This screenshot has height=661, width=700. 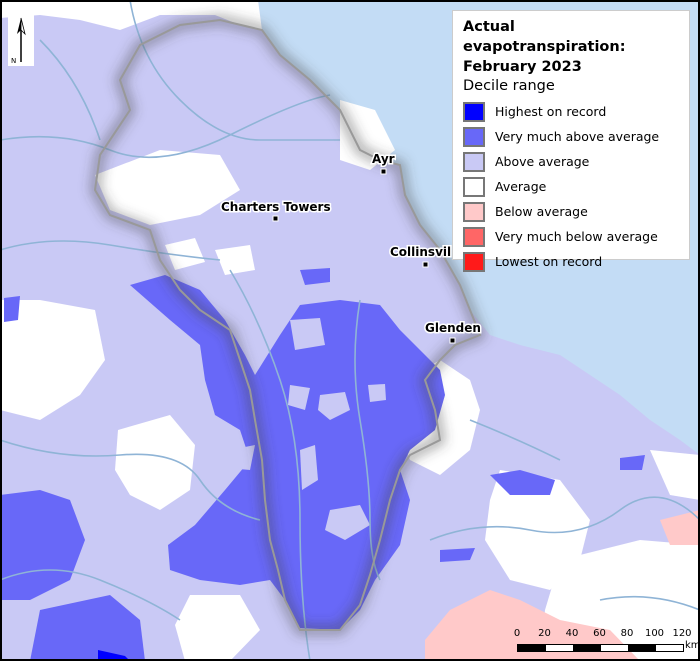 What do you see at coordinates (576, 236) in the screenshot?
I see `legend-label: Very much below average` at bounding box center [576, 236].